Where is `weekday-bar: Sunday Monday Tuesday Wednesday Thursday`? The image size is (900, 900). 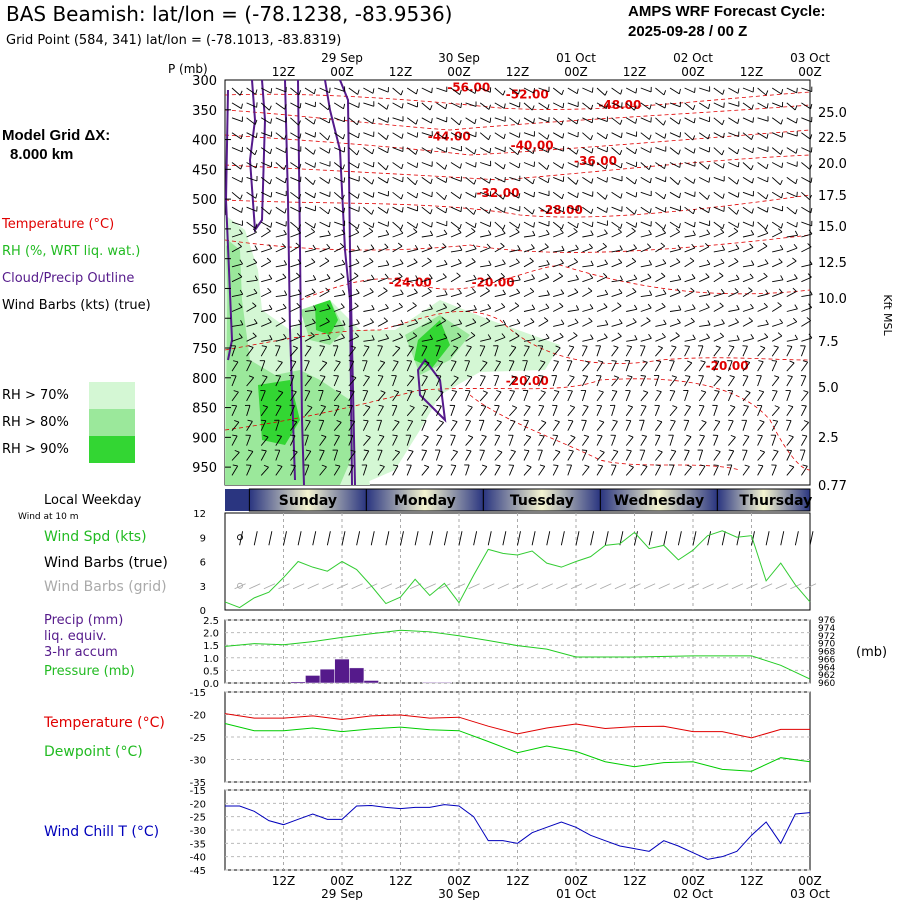 weekday-bar: Sunday Monday Tuesday Wednesday Thursday is located at coordinates (518, 500).